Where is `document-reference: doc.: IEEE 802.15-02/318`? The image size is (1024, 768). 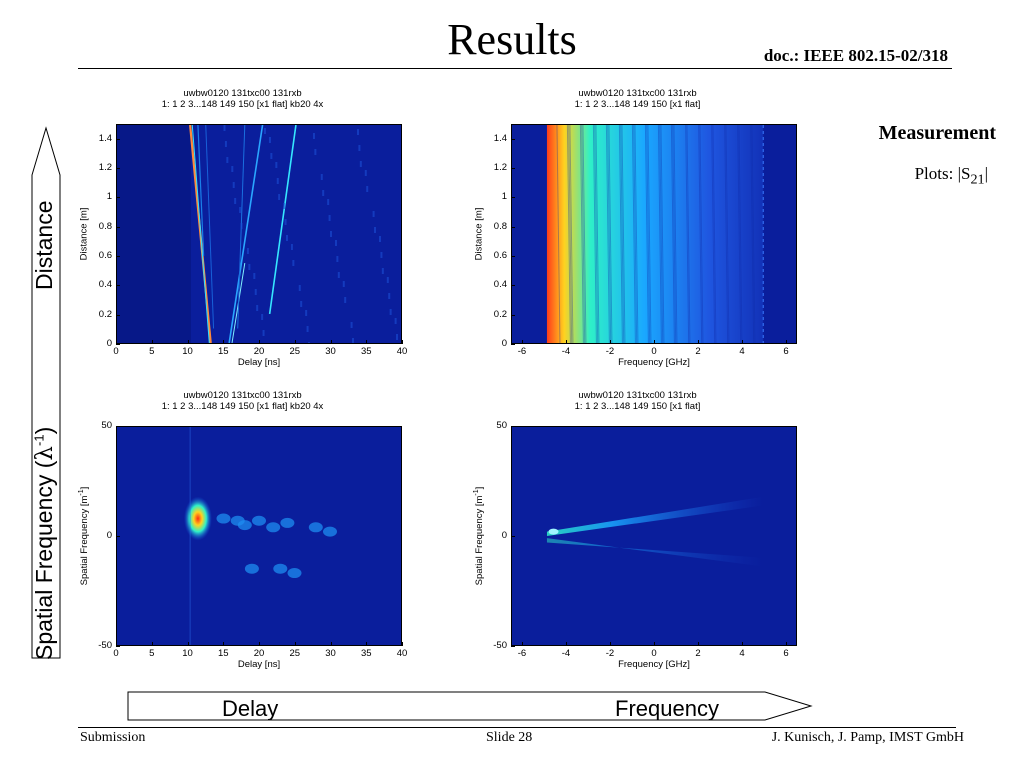 document-reference: doc.: IEEE 802.15-02/318 is located at coordinates (855, 55).